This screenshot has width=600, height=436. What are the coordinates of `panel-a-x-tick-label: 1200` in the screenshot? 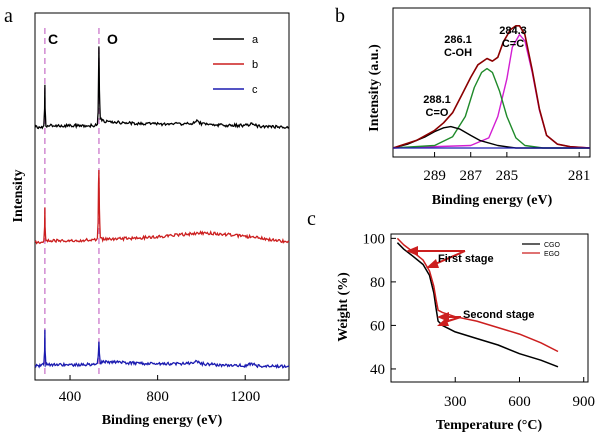 It's located at (245, 397).